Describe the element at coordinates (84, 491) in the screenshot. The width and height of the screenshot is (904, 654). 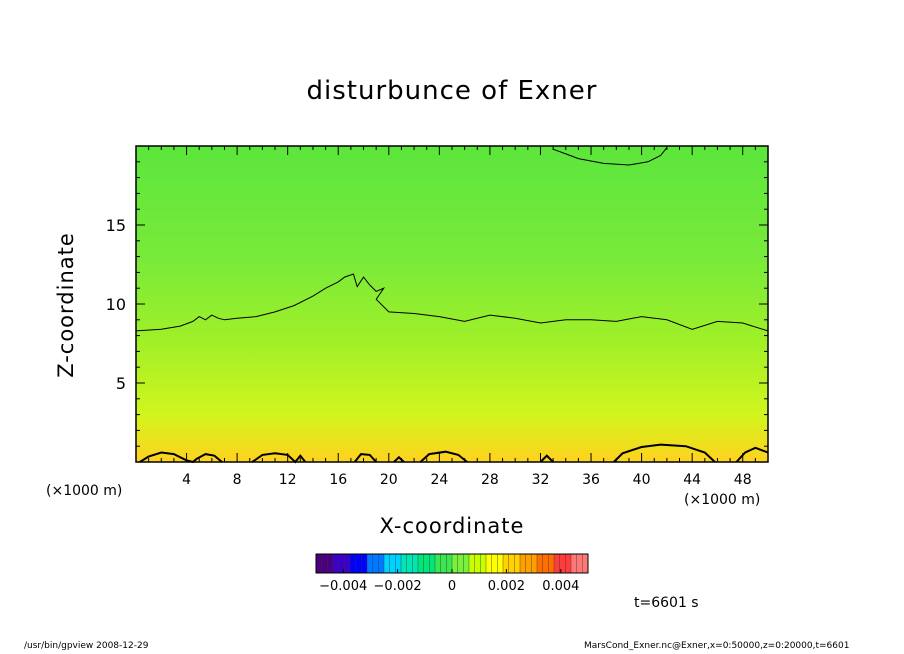
I see `x-unit-label-left: (×1000 m)` at that location.